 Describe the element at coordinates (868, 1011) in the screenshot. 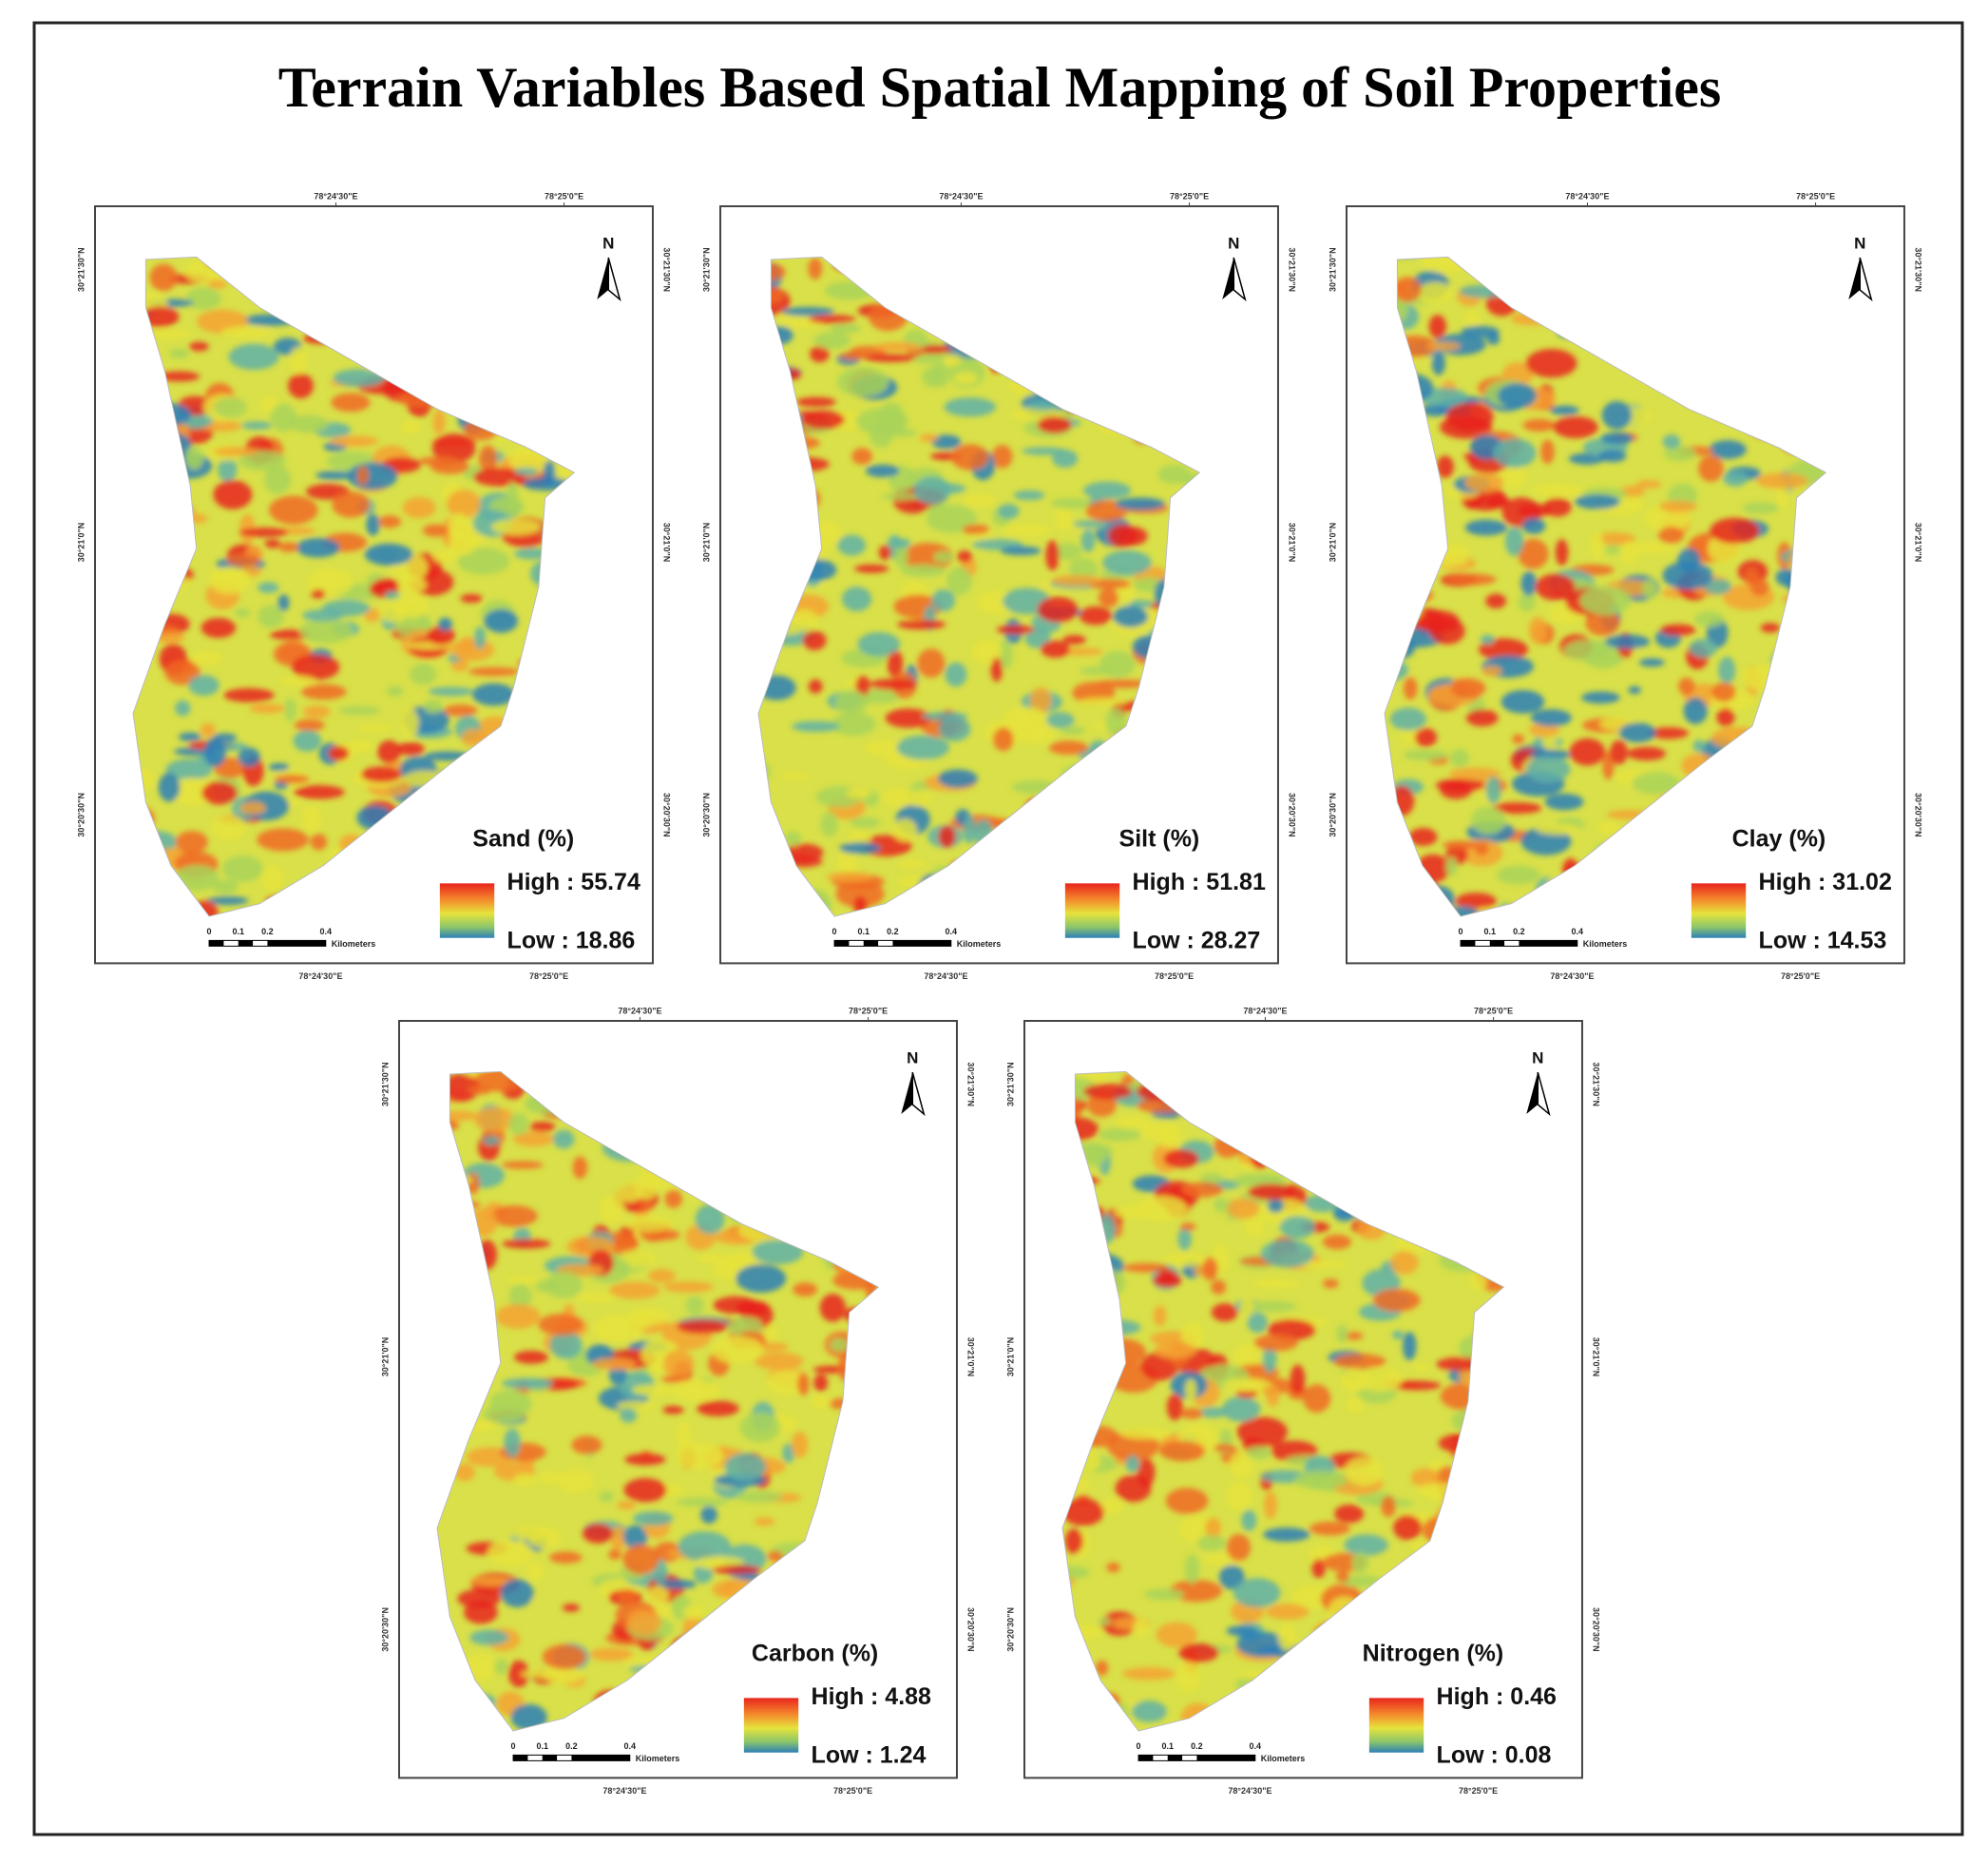

I see `x-coord-label: 78°25'0"E` at that location.